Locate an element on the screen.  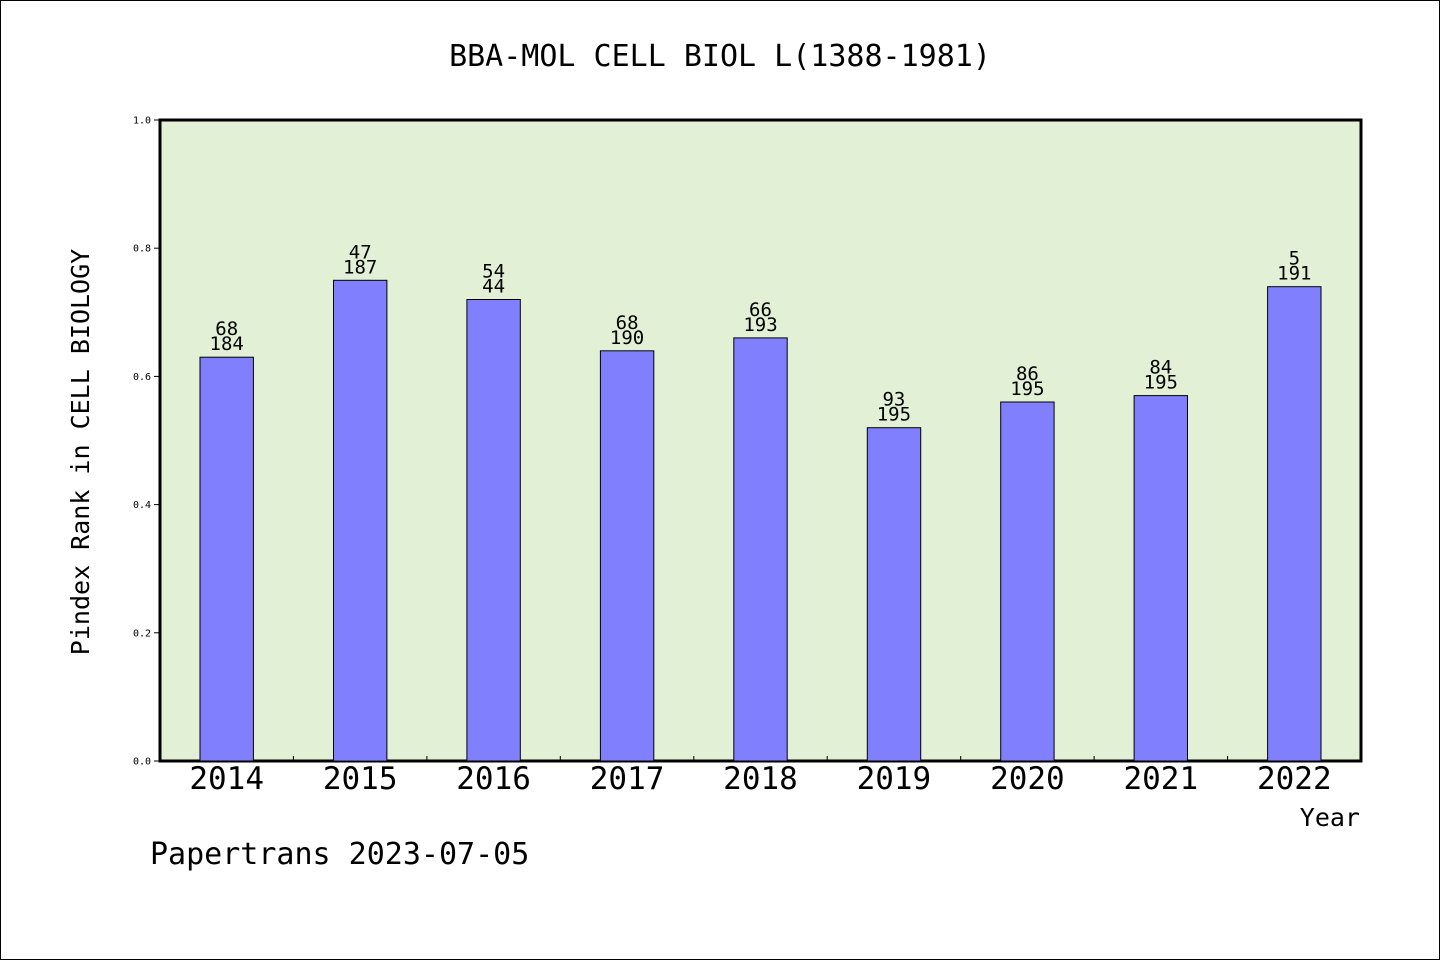
bar-2014 is located at coordinates (226, 559).